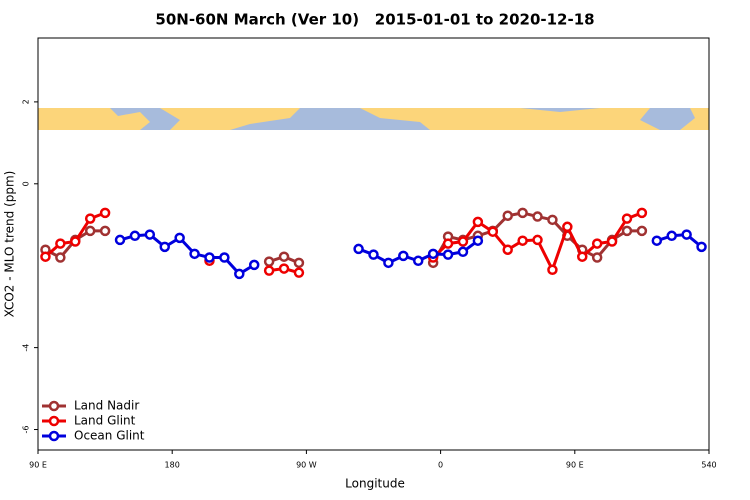 The height and width of the screenshot is (500, 750). I want to click on x-tick-label: 540, so click(708, 465).